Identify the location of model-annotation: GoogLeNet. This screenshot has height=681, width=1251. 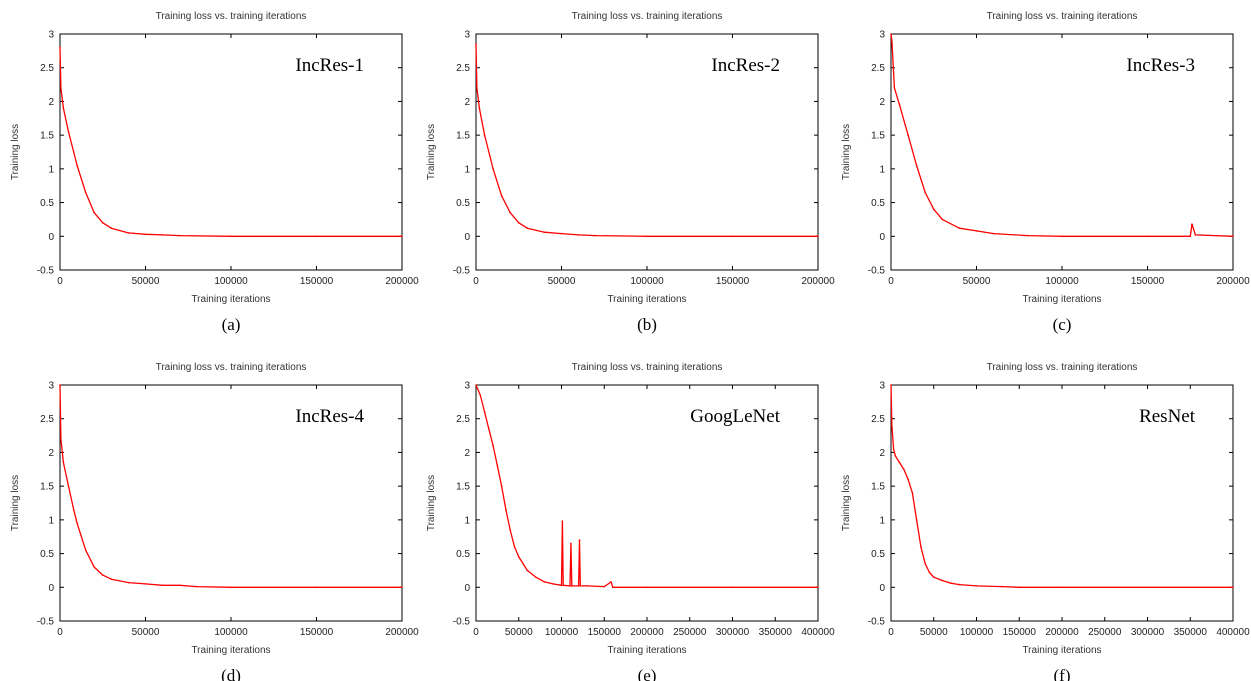
(735, 416).